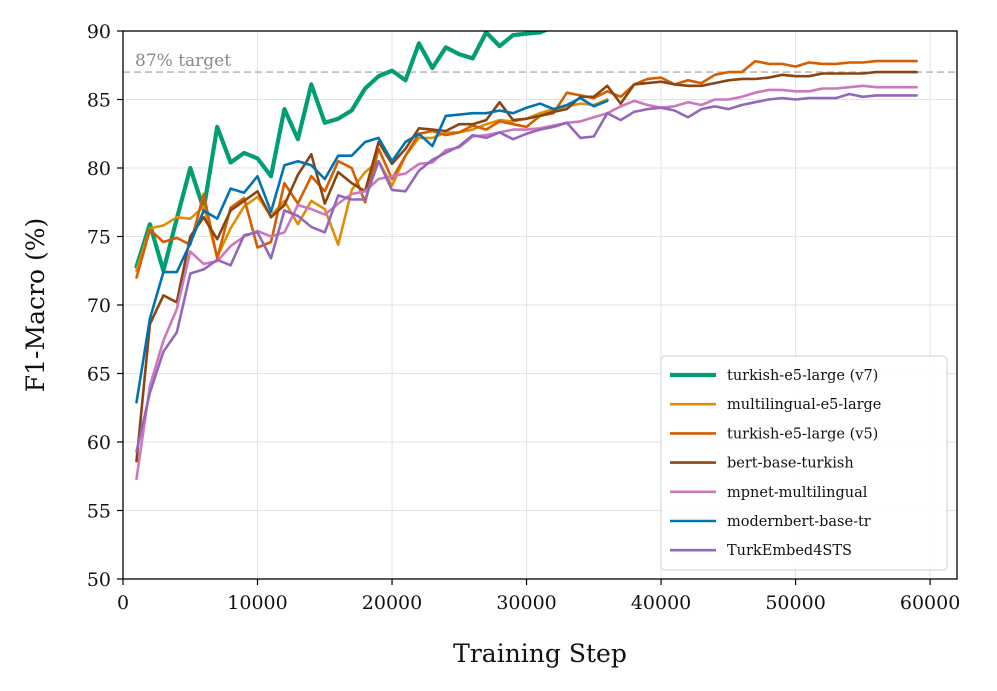 Image resolution: width=997 pixels, height=691 pixels. I want to click on y-tick-label: 85, so click(99, 101).